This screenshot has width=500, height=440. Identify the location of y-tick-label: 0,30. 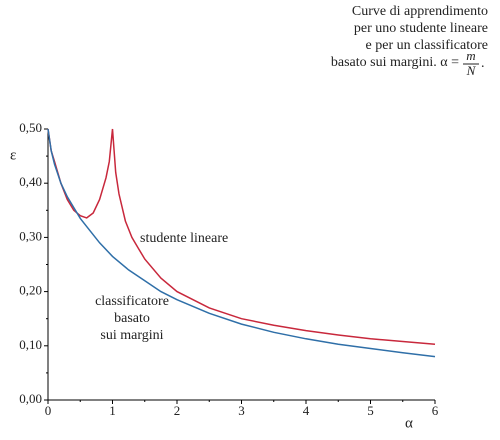
(30, 235).